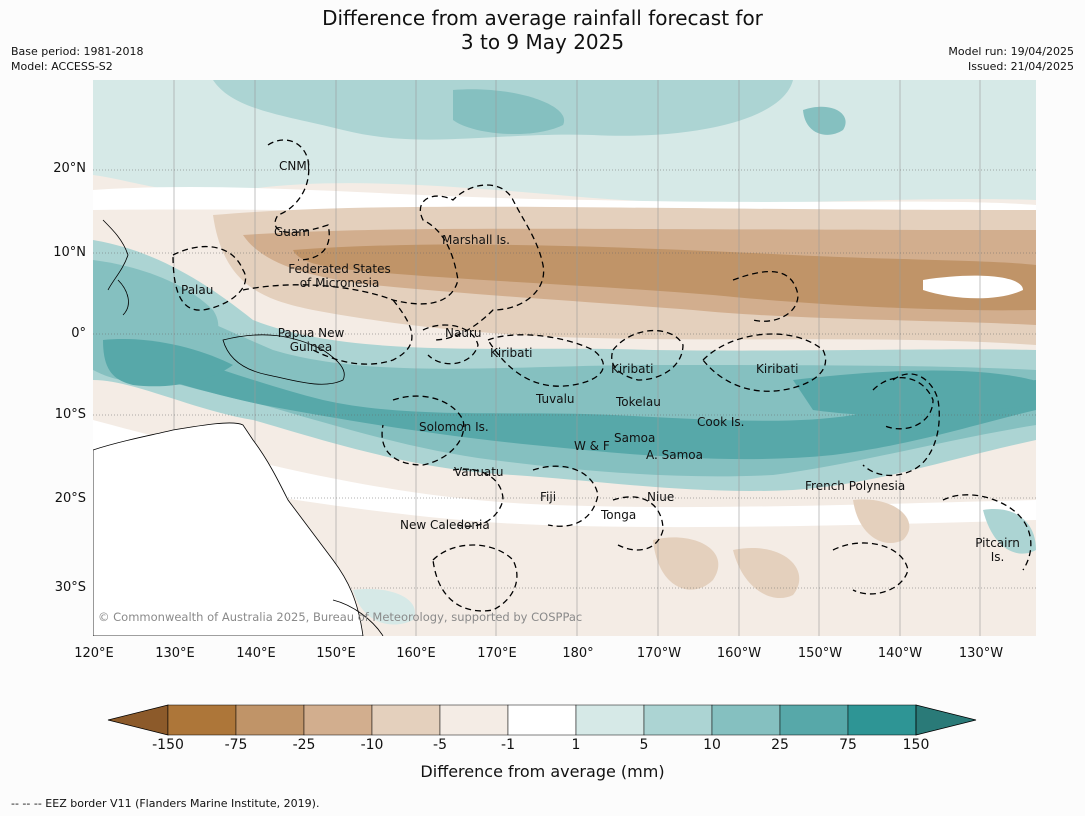  I want to click on place-label-kiribati-central: Kiribati, so click(632, 369).